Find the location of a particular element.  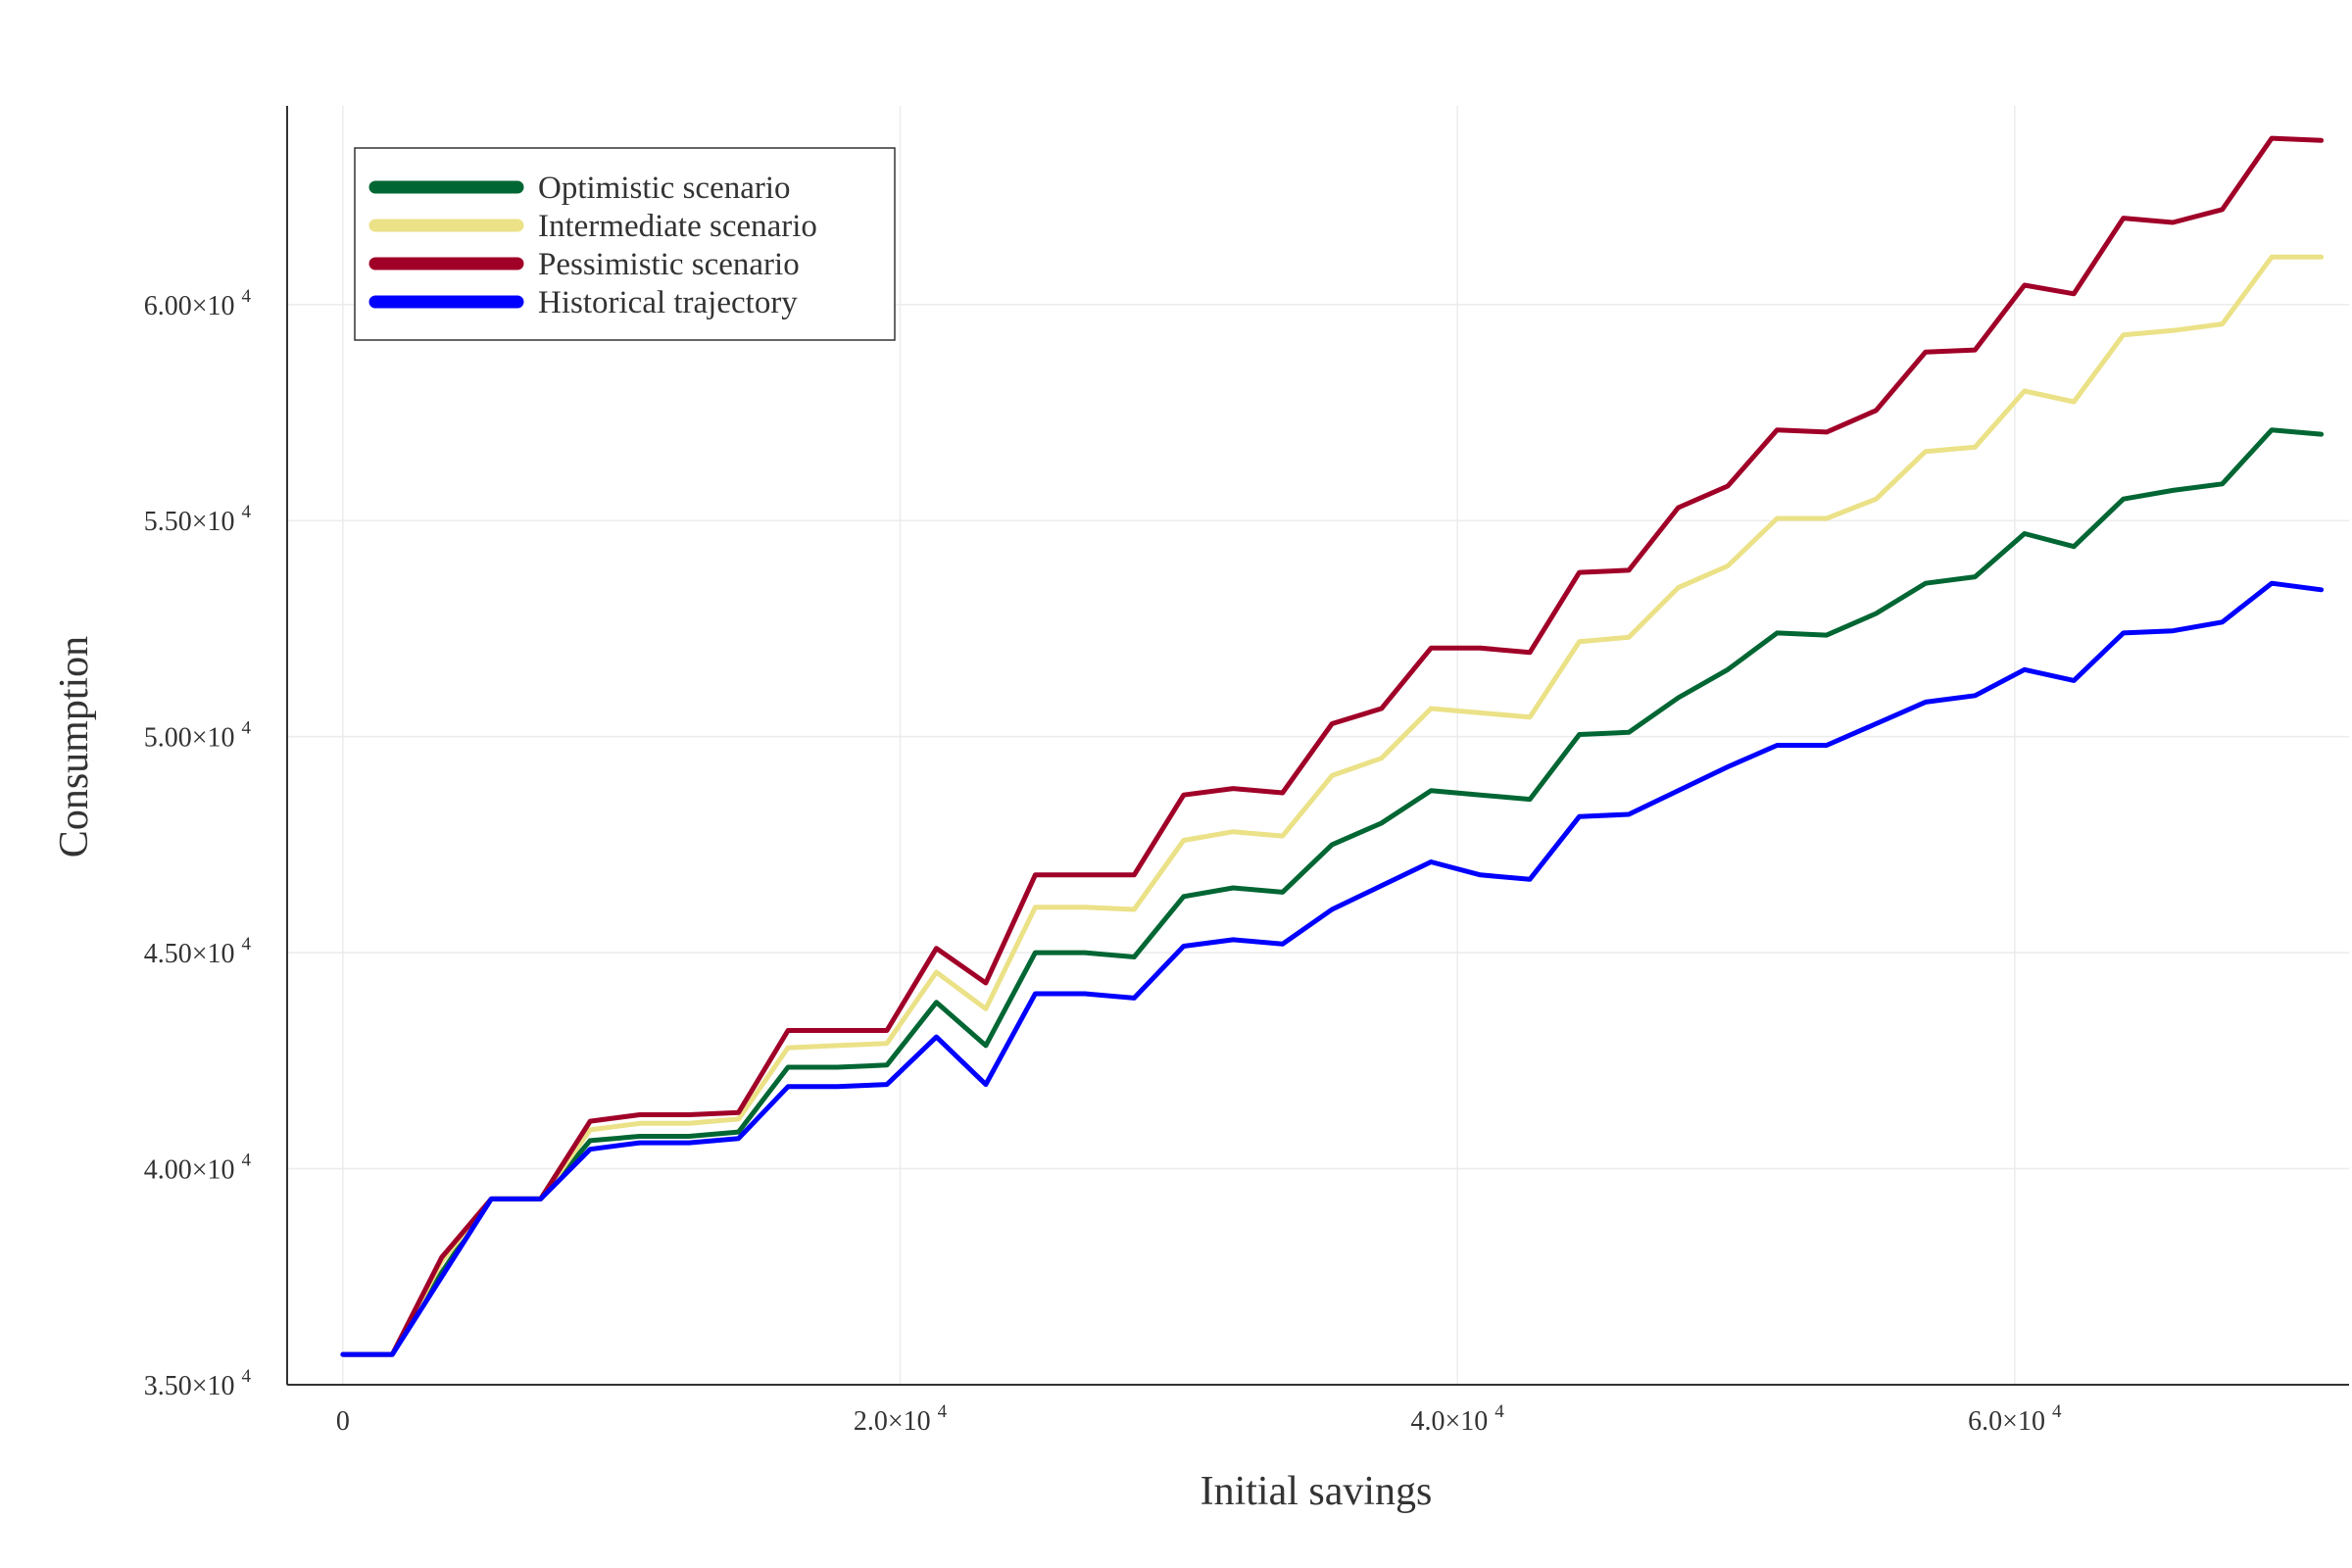

x-tick-label: 4.0×10 4 is located at coordinates (1458, 1419).